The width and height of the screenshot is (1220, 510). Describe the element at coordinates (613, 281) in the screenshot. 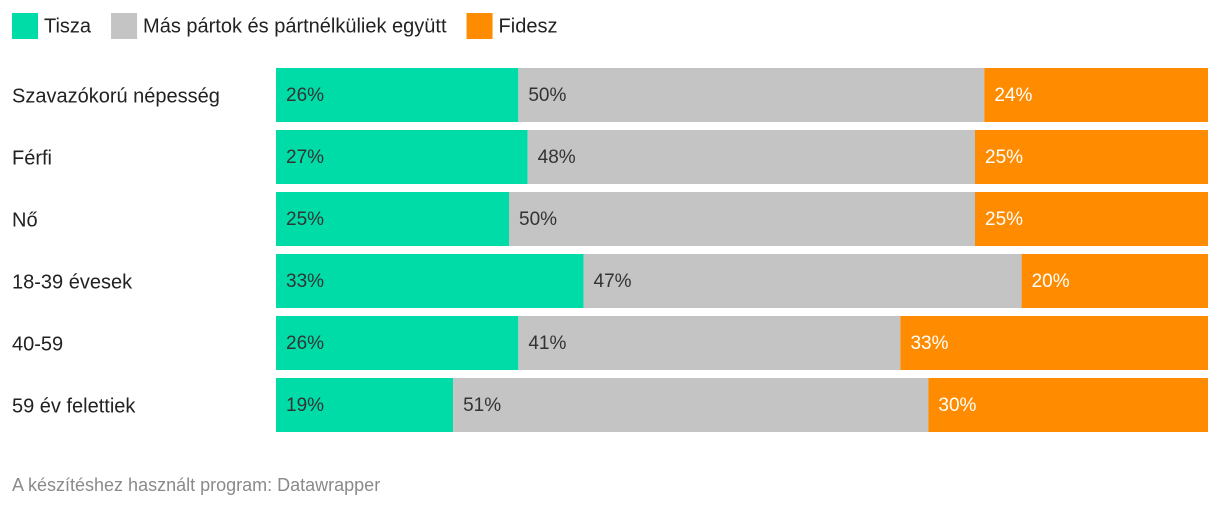

I see `value-label: 47%` at that location.